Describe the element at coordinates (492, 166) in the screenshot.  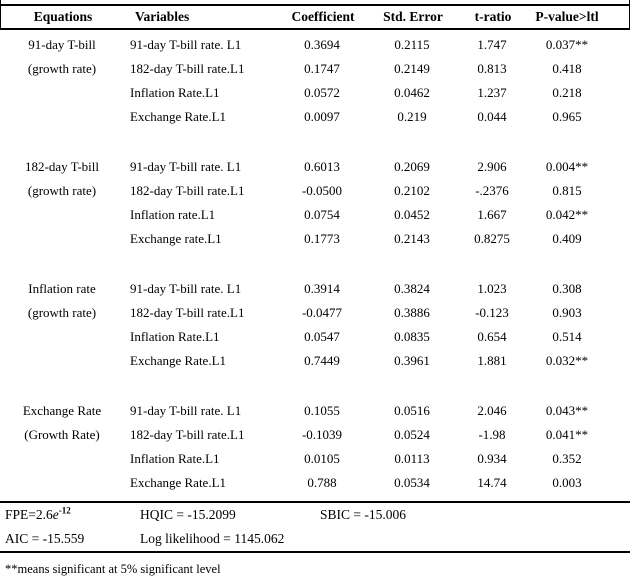
I see `t-ratio-cell: 2.906` at that location.